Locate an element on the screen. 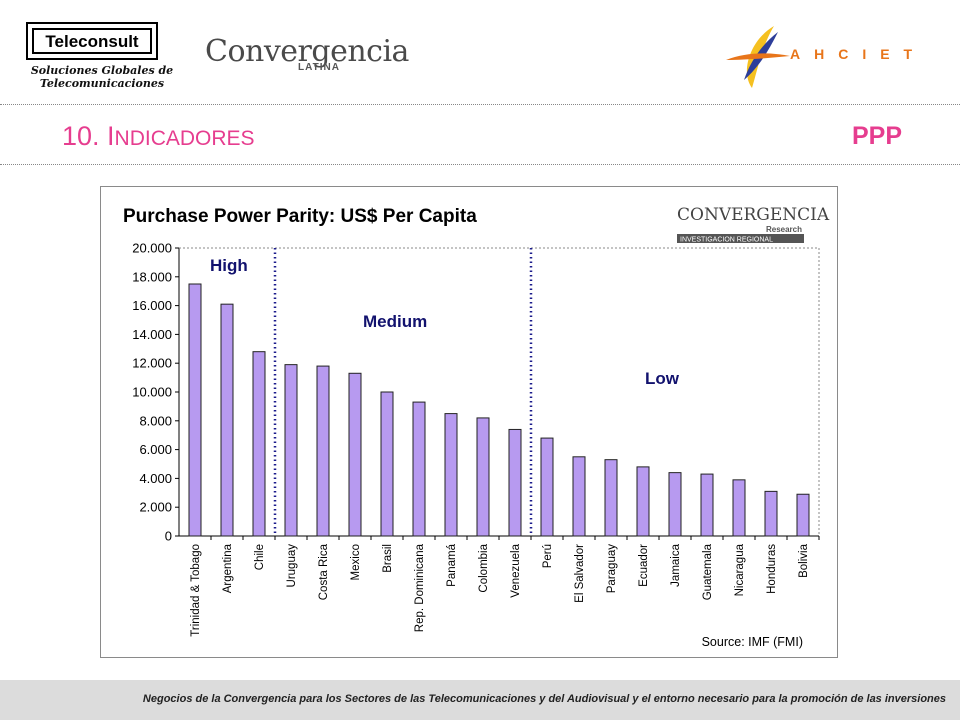 This screenshot has height=720, width=960. x-tick-label: El Salvador is located at coordinates (580, 573).